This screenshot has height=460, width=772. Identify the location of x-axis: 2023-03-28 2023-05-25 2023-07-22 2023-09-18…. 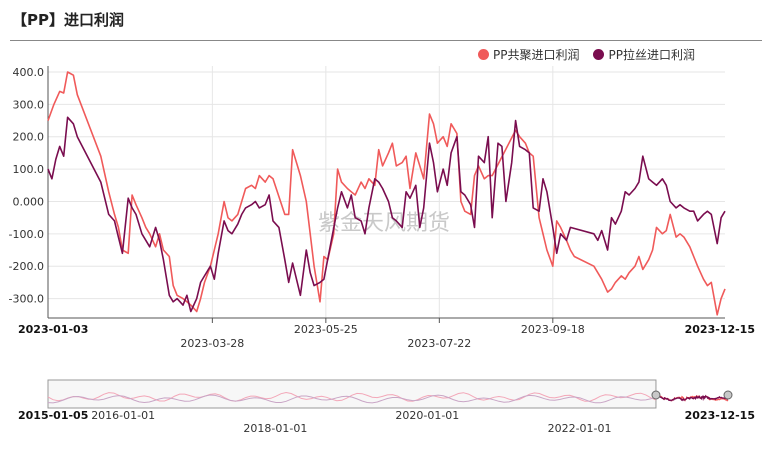
(386, 333).